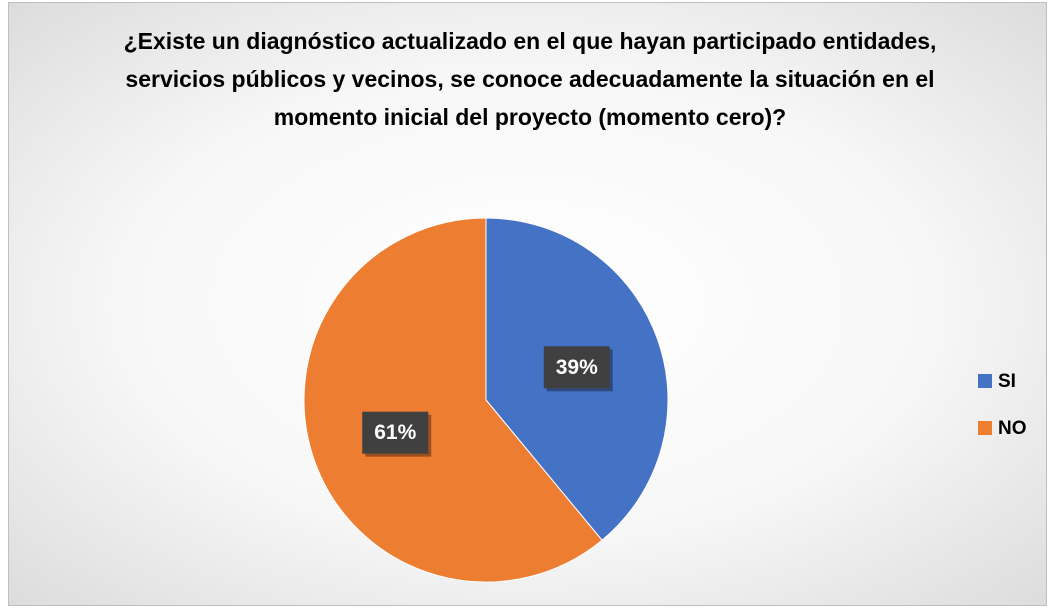 Image resolution: width=1054 pixels, height=610 pixels. What do you see at coordinates (1007, 381) in the screenshot?
I see `legend-label: SI` at bounding box center [1007, 381].